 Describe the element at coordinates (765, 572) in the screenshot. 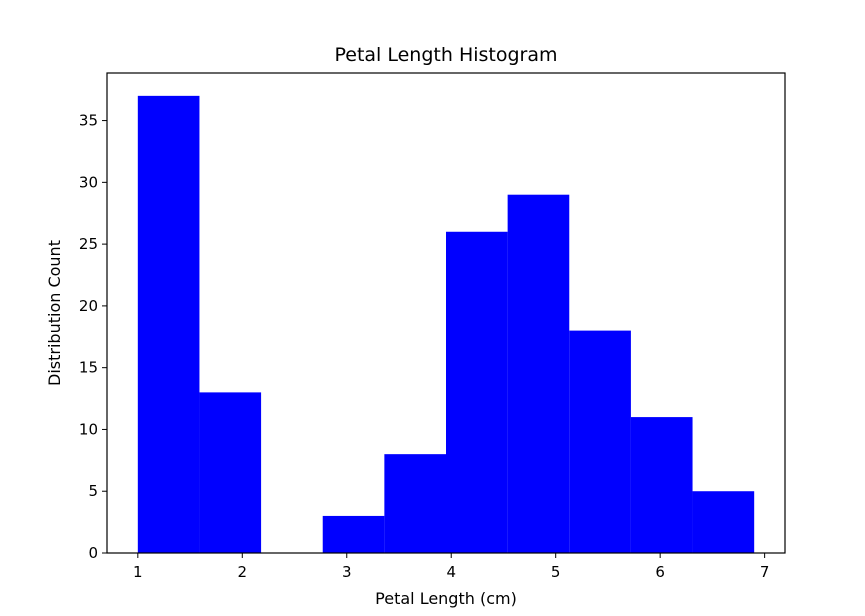

I see `x-tick-label: 7` at that location.